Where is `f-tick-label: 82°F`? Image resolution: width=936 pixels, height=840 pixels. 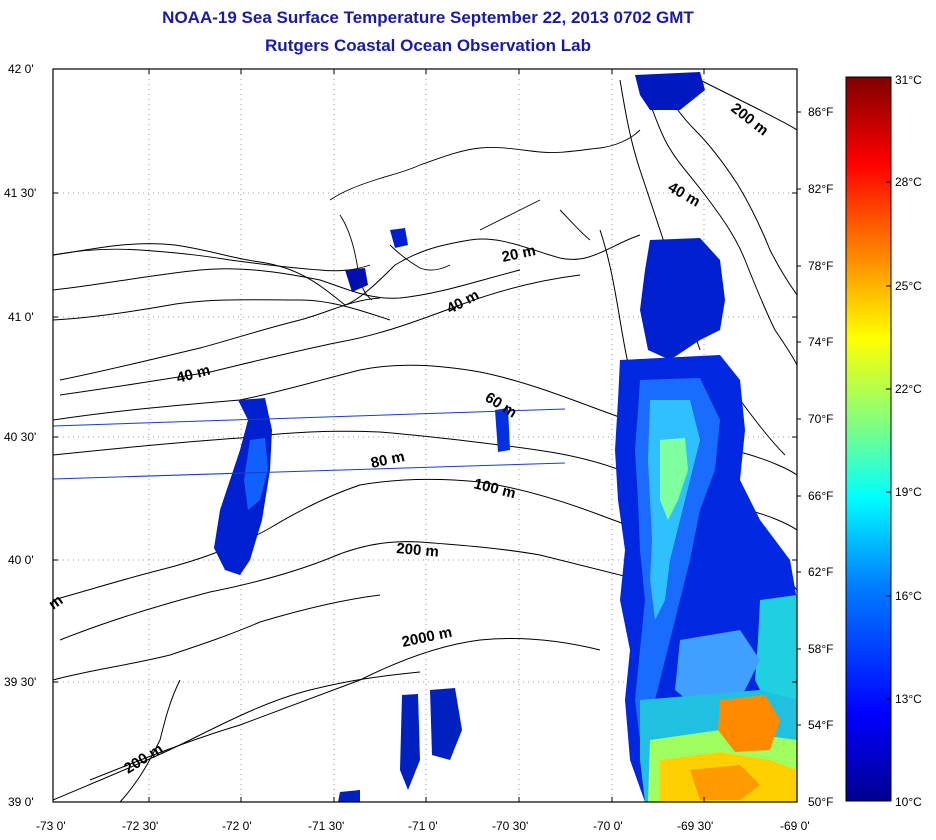
f-tick-label: 82°F is located at coordinates (820, 189).